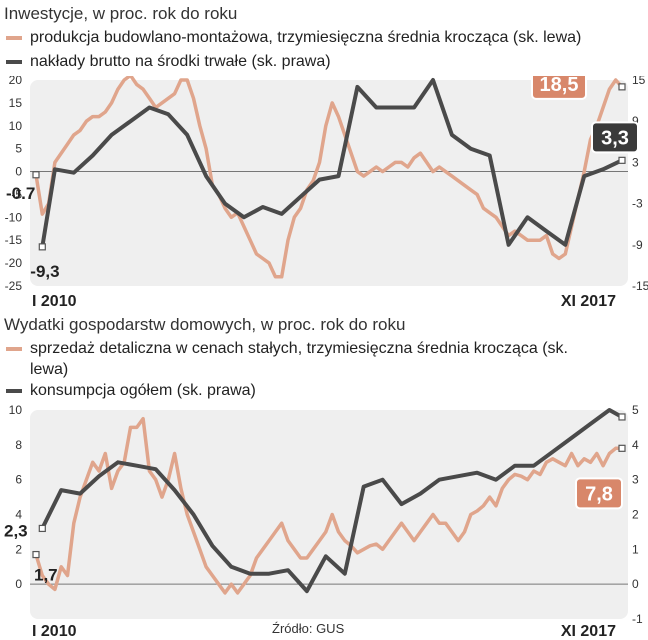 The width and height of the screenshot is (648, 640). What do you see at coordinates (640, 286) in the screenshot?
I see `right-axis-tick: -15` at bounding box center [640, 286].